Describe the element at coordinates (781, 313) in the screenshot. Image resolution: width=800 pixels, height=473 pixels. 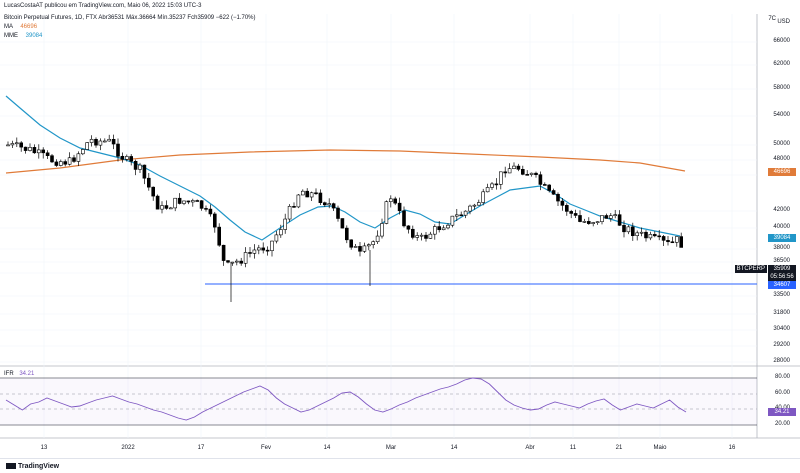
I see `price-axis-label: 31800` at that location.